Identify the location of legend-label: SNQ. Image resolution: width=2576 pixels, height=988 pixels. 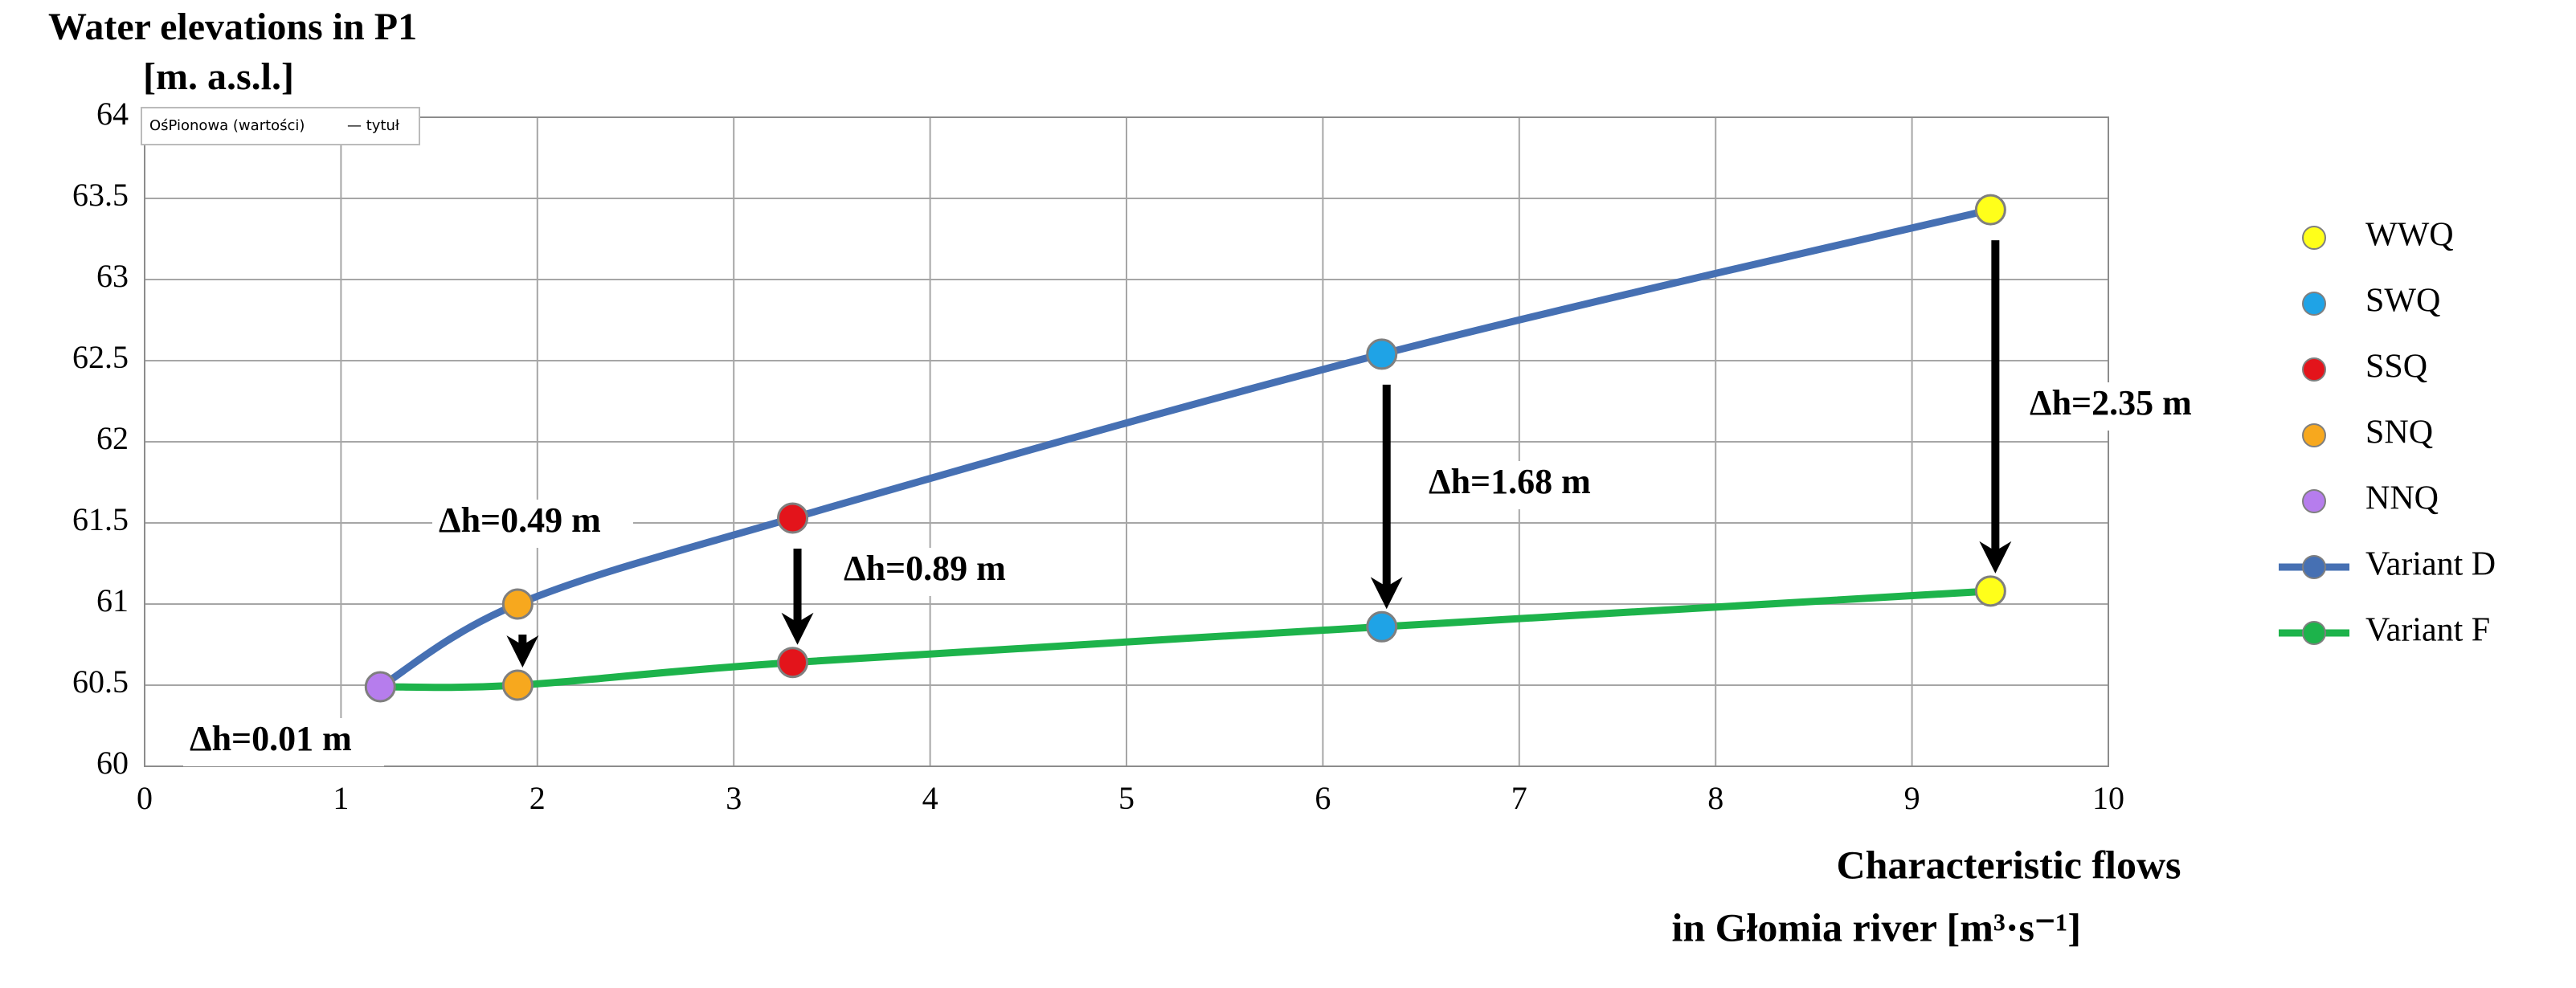
(2399, 432).